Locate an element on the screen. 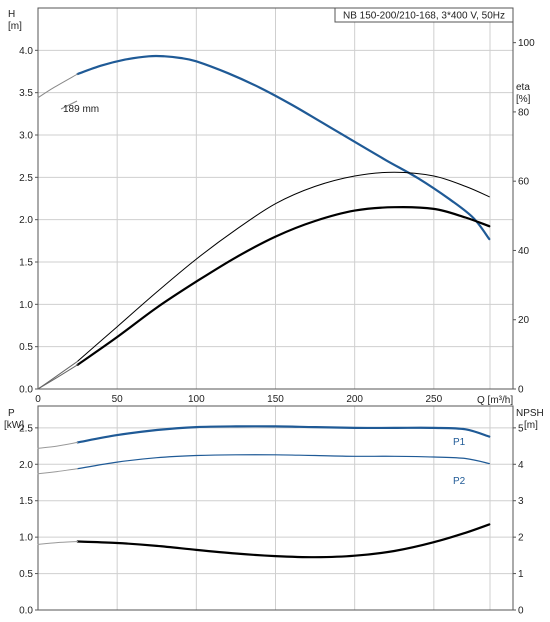 This screenshot has height=622, width=550. y-right-tick-label: 60 is located at coordinates (524, 182).